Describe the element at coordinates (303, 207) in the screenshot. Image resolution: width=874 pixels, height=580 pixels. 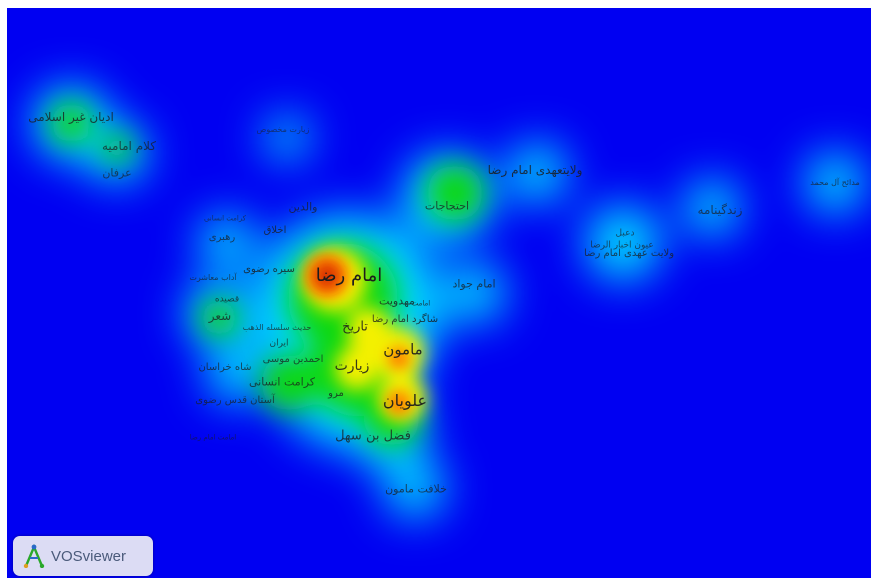
I see `term-label: والدین` at that location.